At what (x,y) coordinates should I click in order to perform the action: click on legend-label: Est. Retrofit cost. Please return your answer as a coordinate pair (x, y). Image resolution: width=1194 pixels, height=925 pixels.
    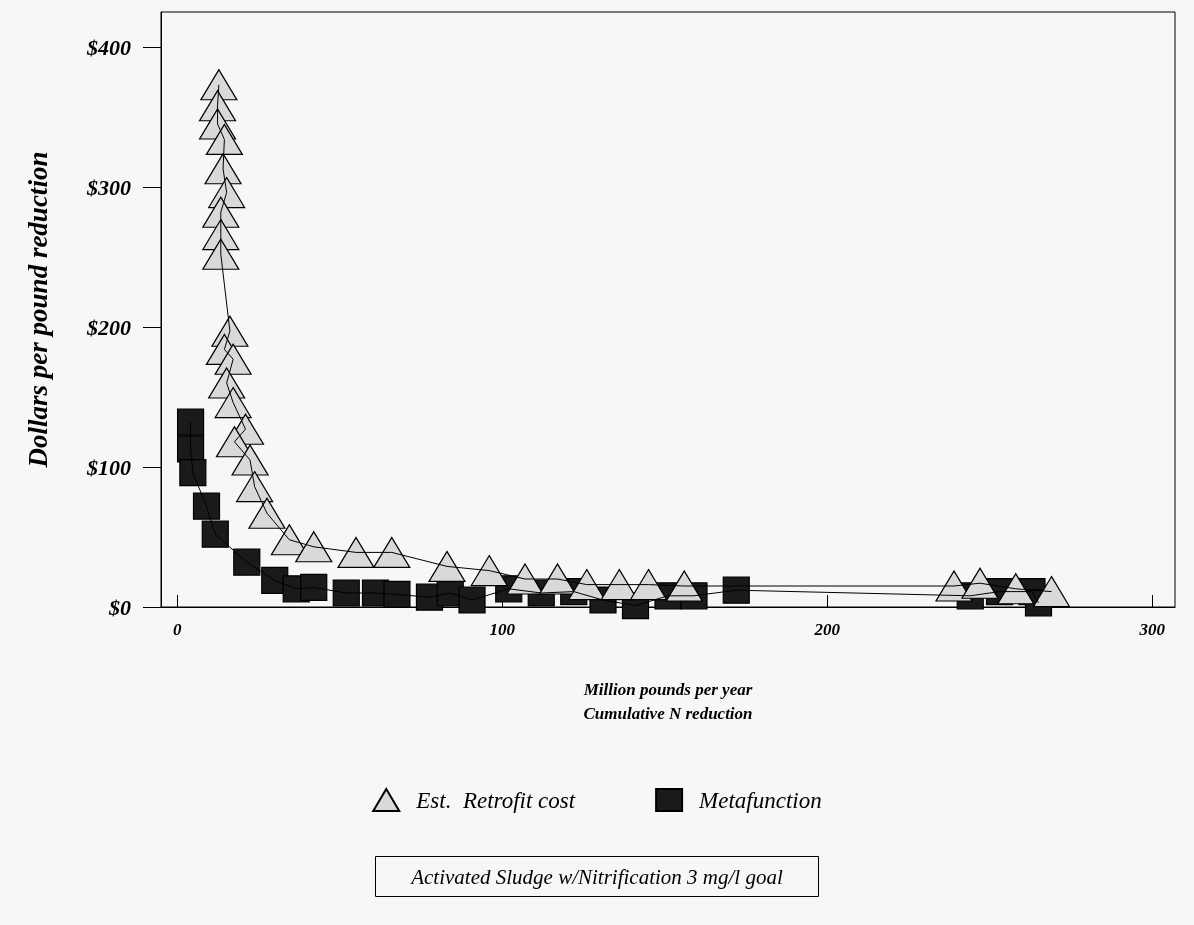
    Looking at the image, I should click on (495, 800).